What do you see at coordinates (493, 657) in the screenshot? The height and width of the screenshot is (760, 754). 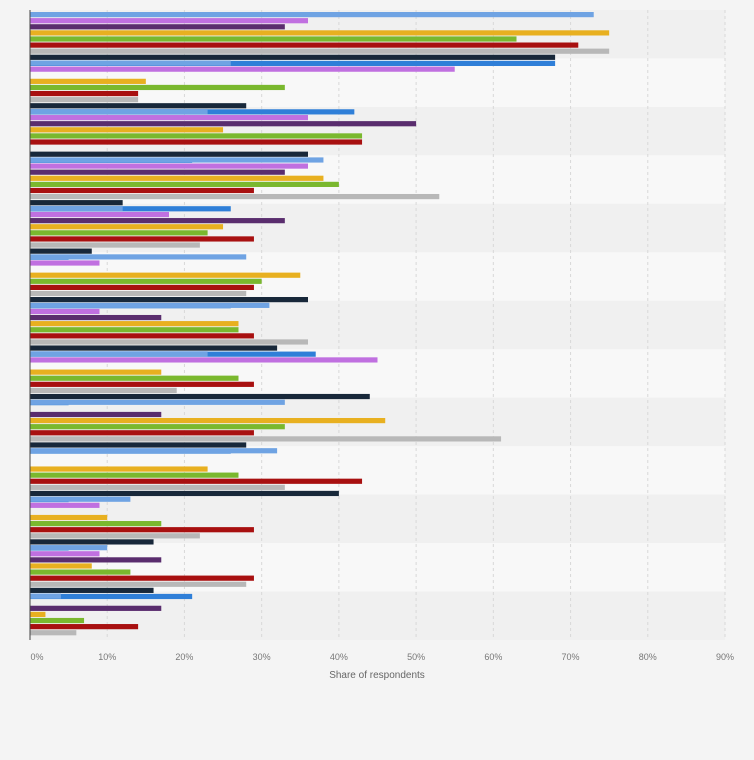 I see `x-tick-label: 60%` at bounding box center [493, 657].